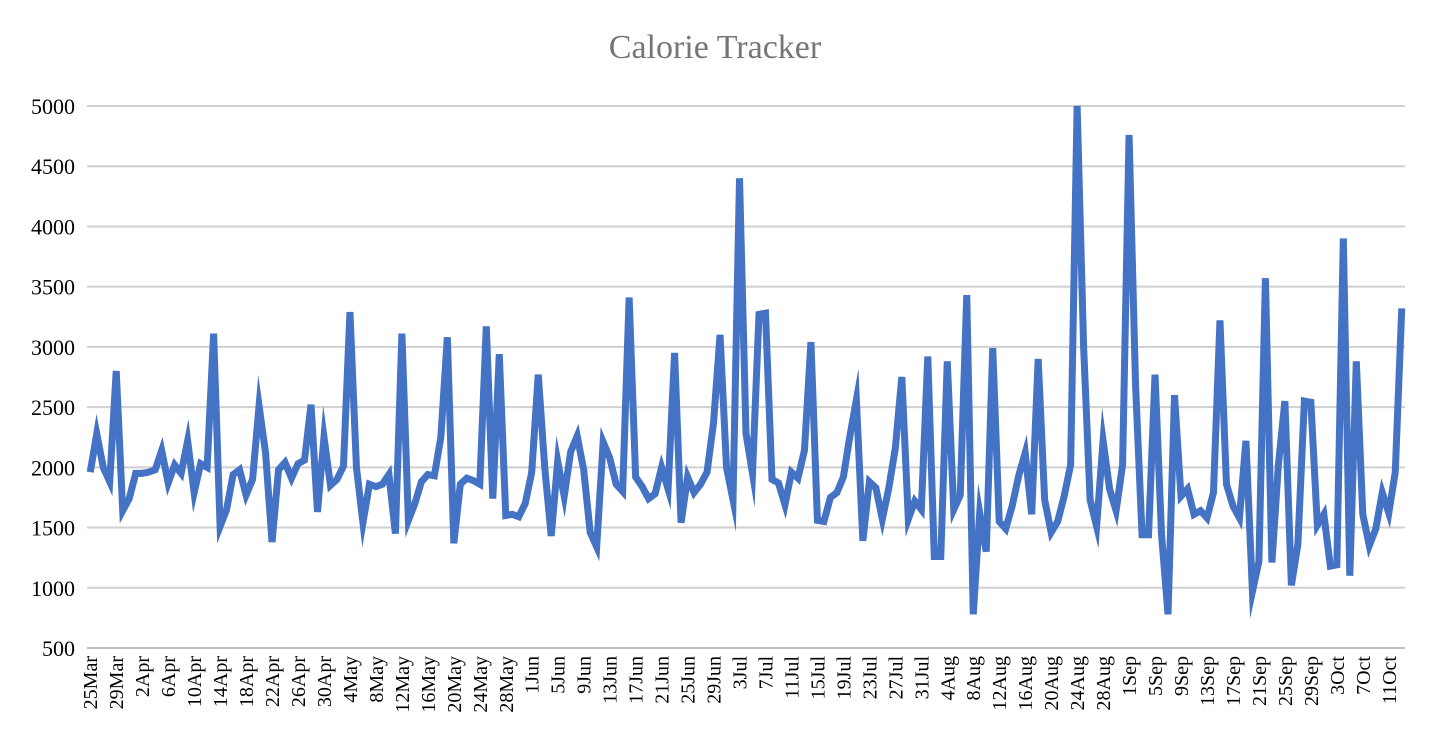  I want to click on x-tick-label: 5Sep, so click(1156, 676).